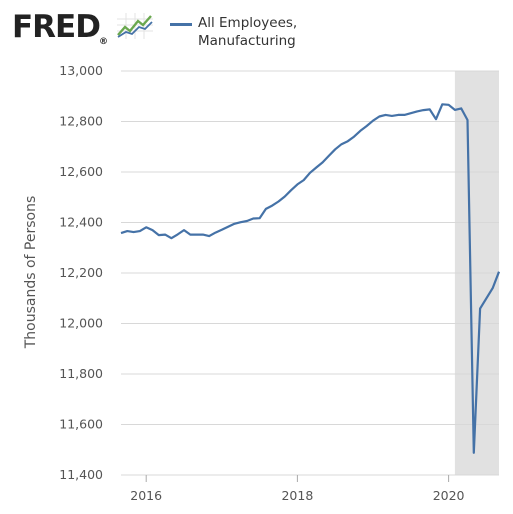 Image resolution: width=513 pixels, height=514 pixels. I want to click on legend-series-label: All Employees, Manufacturing, so click(298, 32).